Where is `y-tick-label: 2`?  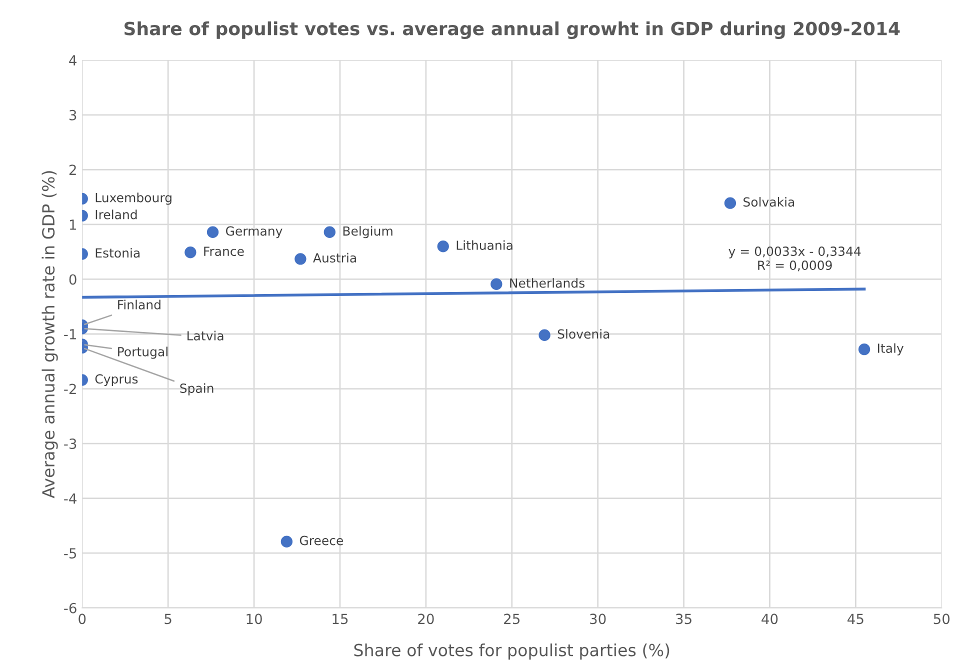
y-tick-label: 2 is located at coordinates (72, 169).